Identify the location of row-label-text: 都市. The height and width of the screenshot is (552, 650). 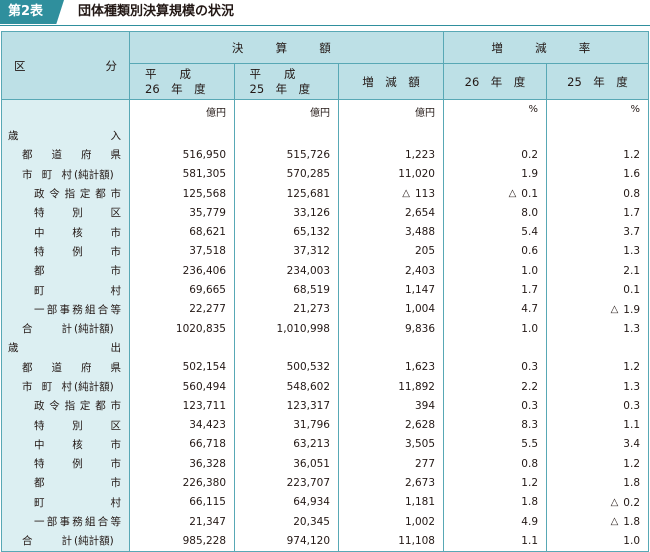
(77, 483).